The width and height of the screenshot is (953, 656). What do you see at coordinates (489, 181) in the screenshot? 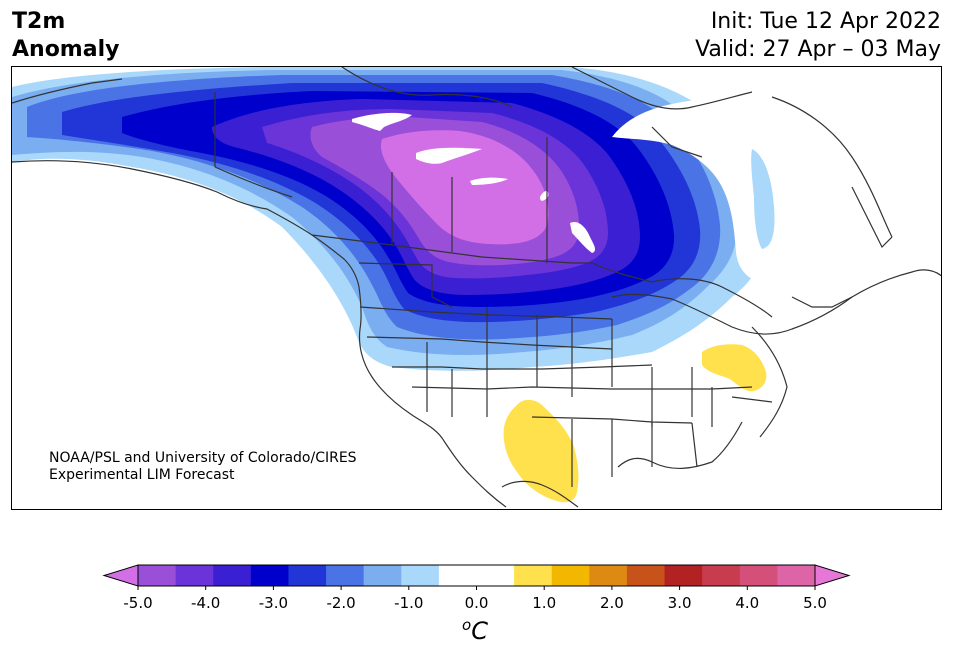
I see `lake-athabasca` at bounding box center [489, 181].